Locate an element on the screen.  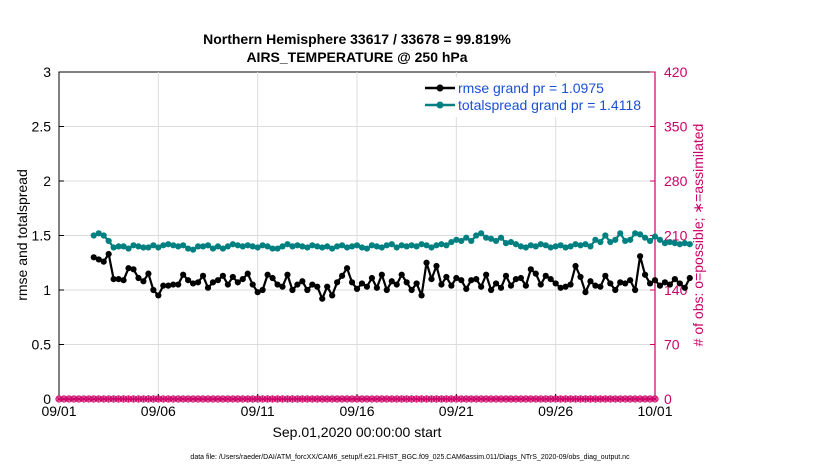
y-right-axis-label: # of obs: o=possible; ∗=assimilated is located at coordinates (698, 235).